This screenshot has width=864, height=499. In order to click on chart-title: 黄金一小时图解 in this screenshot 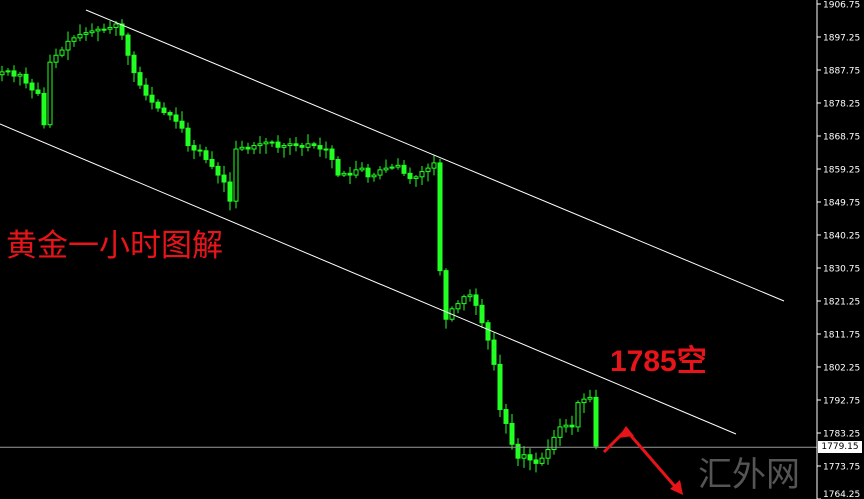, I will do `click(114, 246)`.